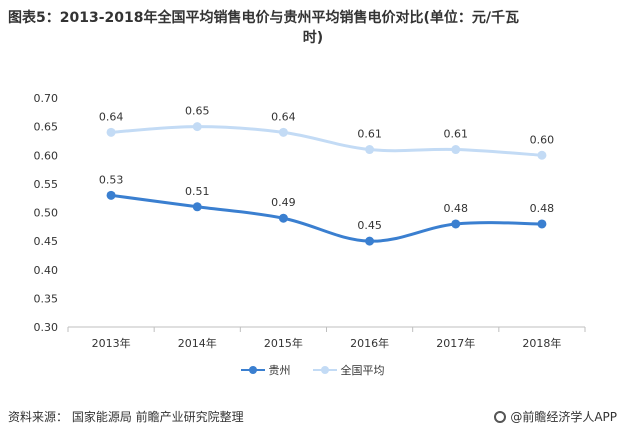 The width and height of the screenshot is (625, 438). Describe the element at coordinates (279, 370) in the screenshot. I see `legend-label-guizhou: 贵州` at that location.